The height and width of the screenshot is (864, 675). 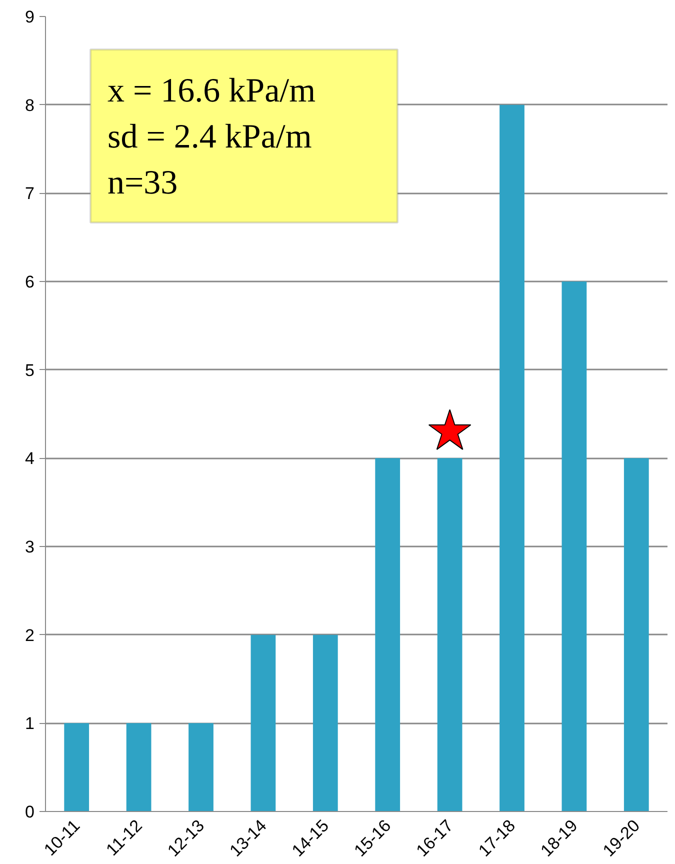 I want to click on y-tick-label: 3, so click(x=30, y=547).